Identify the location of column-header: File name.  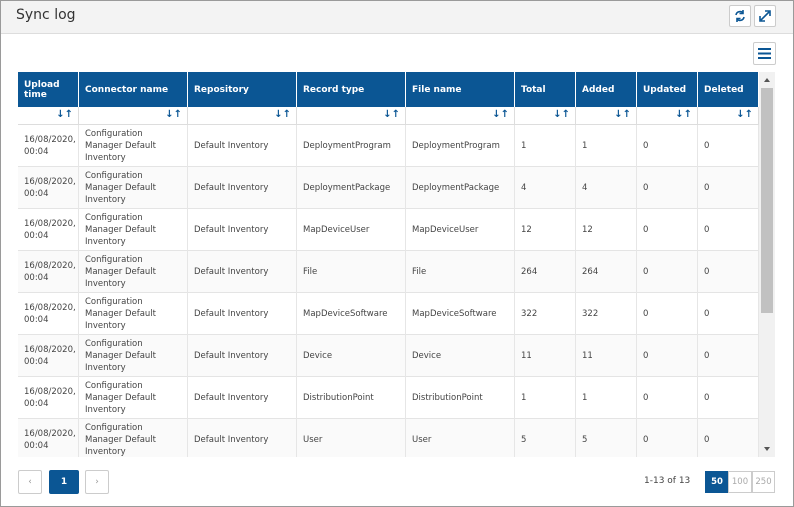
(460, 89).